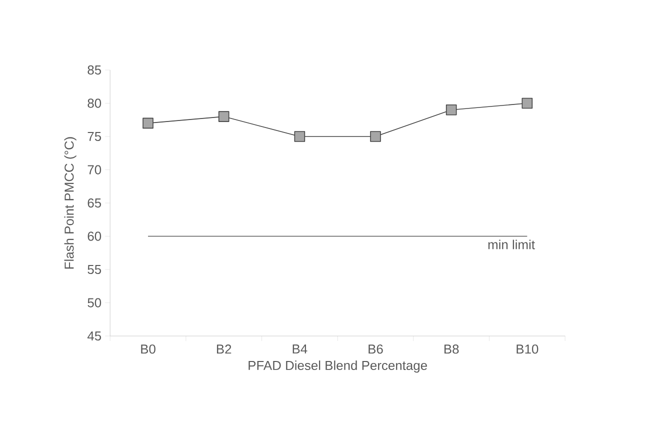 The height and width of the screenshot is (426, 655). What do you see at coordinates (95, 70) in the screenshot?
I see `y-tick-label: 85` at bounding box center [95, 70].